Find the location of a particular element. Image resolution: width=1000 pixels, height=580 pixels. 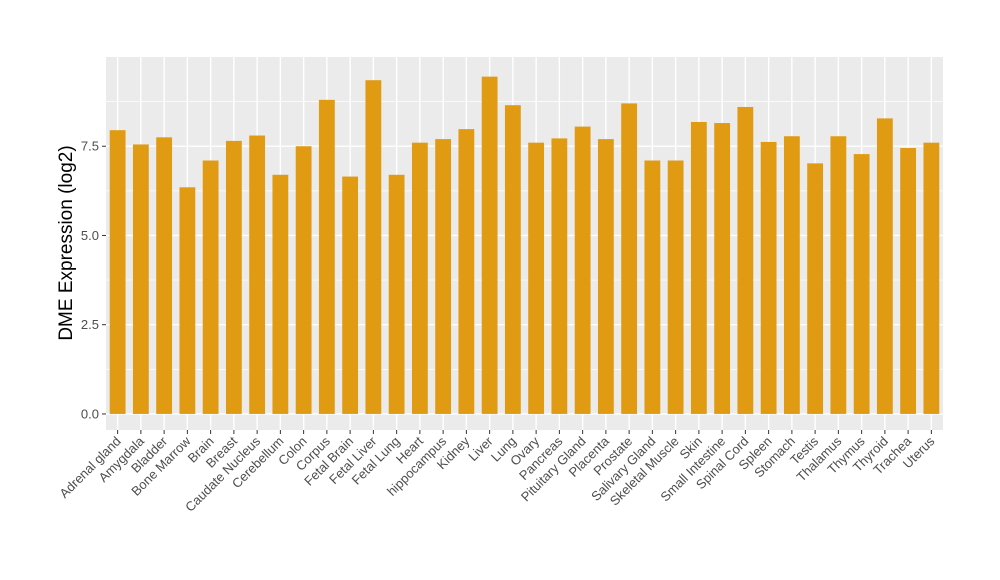

y-axis-title: DME Expression (log2) is located at coordinates (66, 242).